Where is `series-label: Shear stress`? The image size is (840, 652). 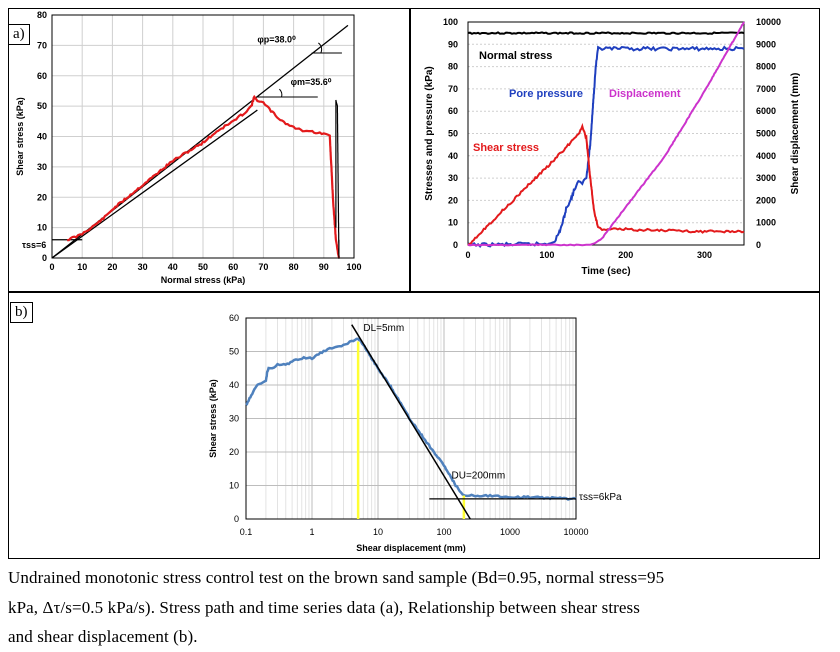
series-label: Shear stress is located at coordinates (506, 148).